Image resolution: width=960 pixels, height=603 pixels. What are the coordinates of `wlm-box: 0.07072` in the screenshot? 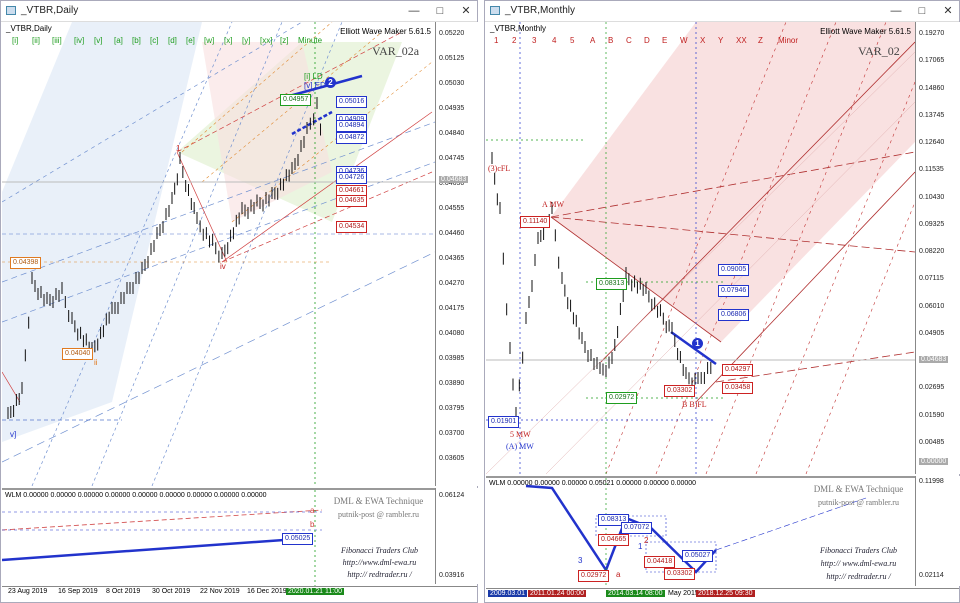 It's located at (637, 528).